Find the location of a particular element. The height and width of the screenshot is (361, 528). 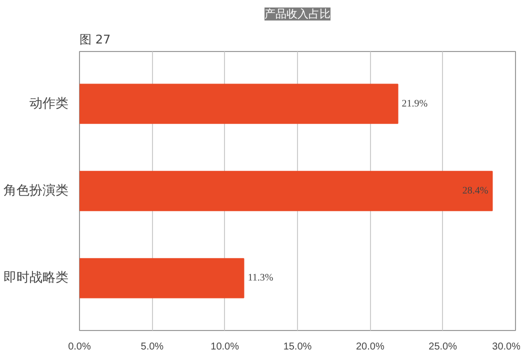

x-tick-label: 0.0% is located at coordinates (80, 347).